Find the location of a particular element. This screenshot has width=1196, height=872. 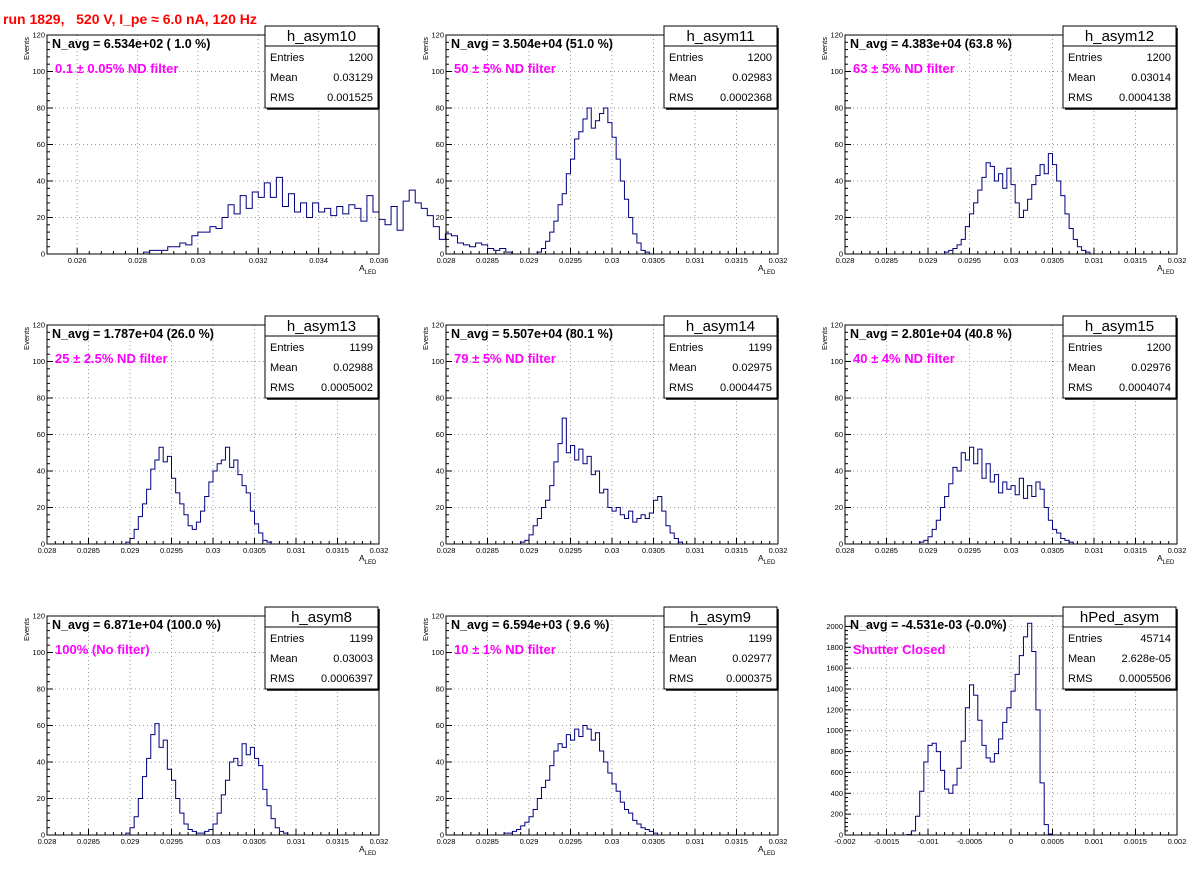

navg-label: N_avg = 6.534e+02 ( 1.0 %) is located at coordinates (131, 44).